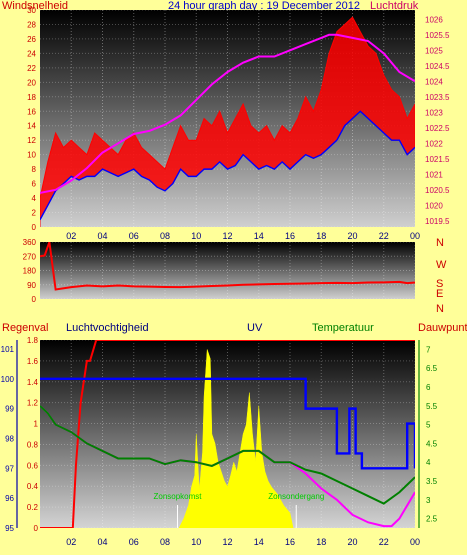  What do you see at coordinates (321, 236) in the screenshot?
I see `wind-x-tick-label: 18` at bounding box center [321, 236].